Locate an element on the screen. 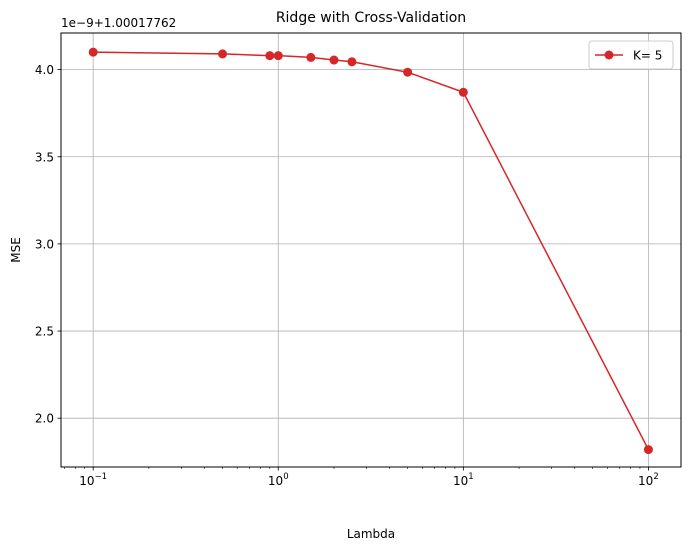 This screenshot has height=552, width=691. legend: K= 5 is located at coordinates (631, 55).